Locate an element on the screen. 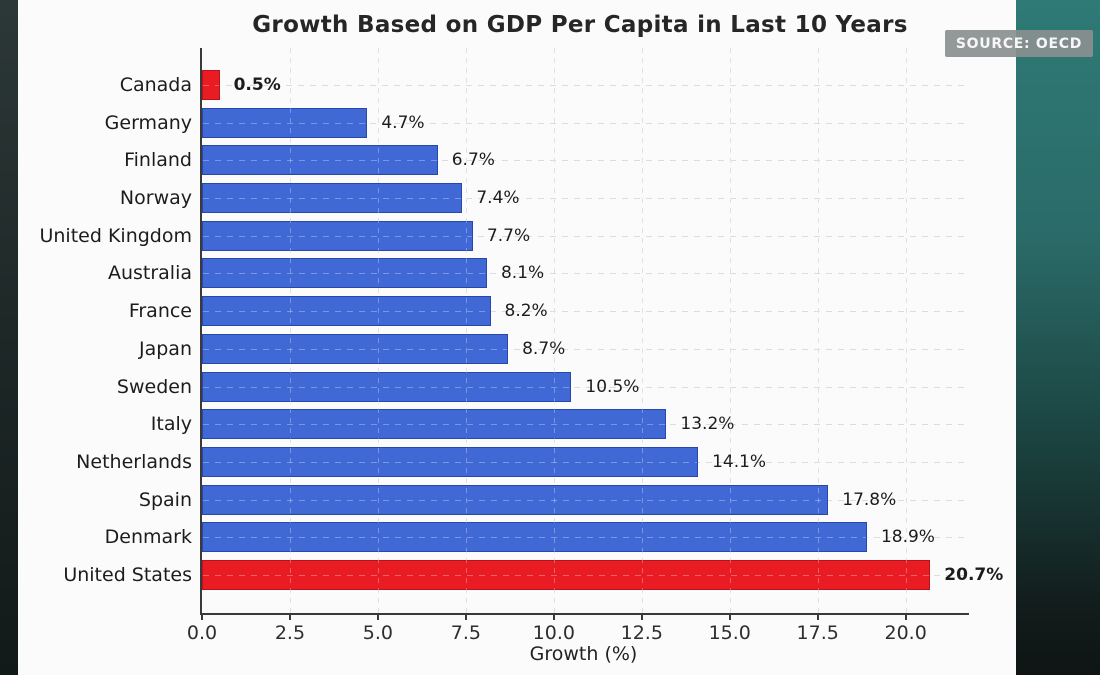 Image resolution: width=1100 pixels, height=675 pixels. source-badge: SOURCE: OECD is located at coordinates (1019, 43).